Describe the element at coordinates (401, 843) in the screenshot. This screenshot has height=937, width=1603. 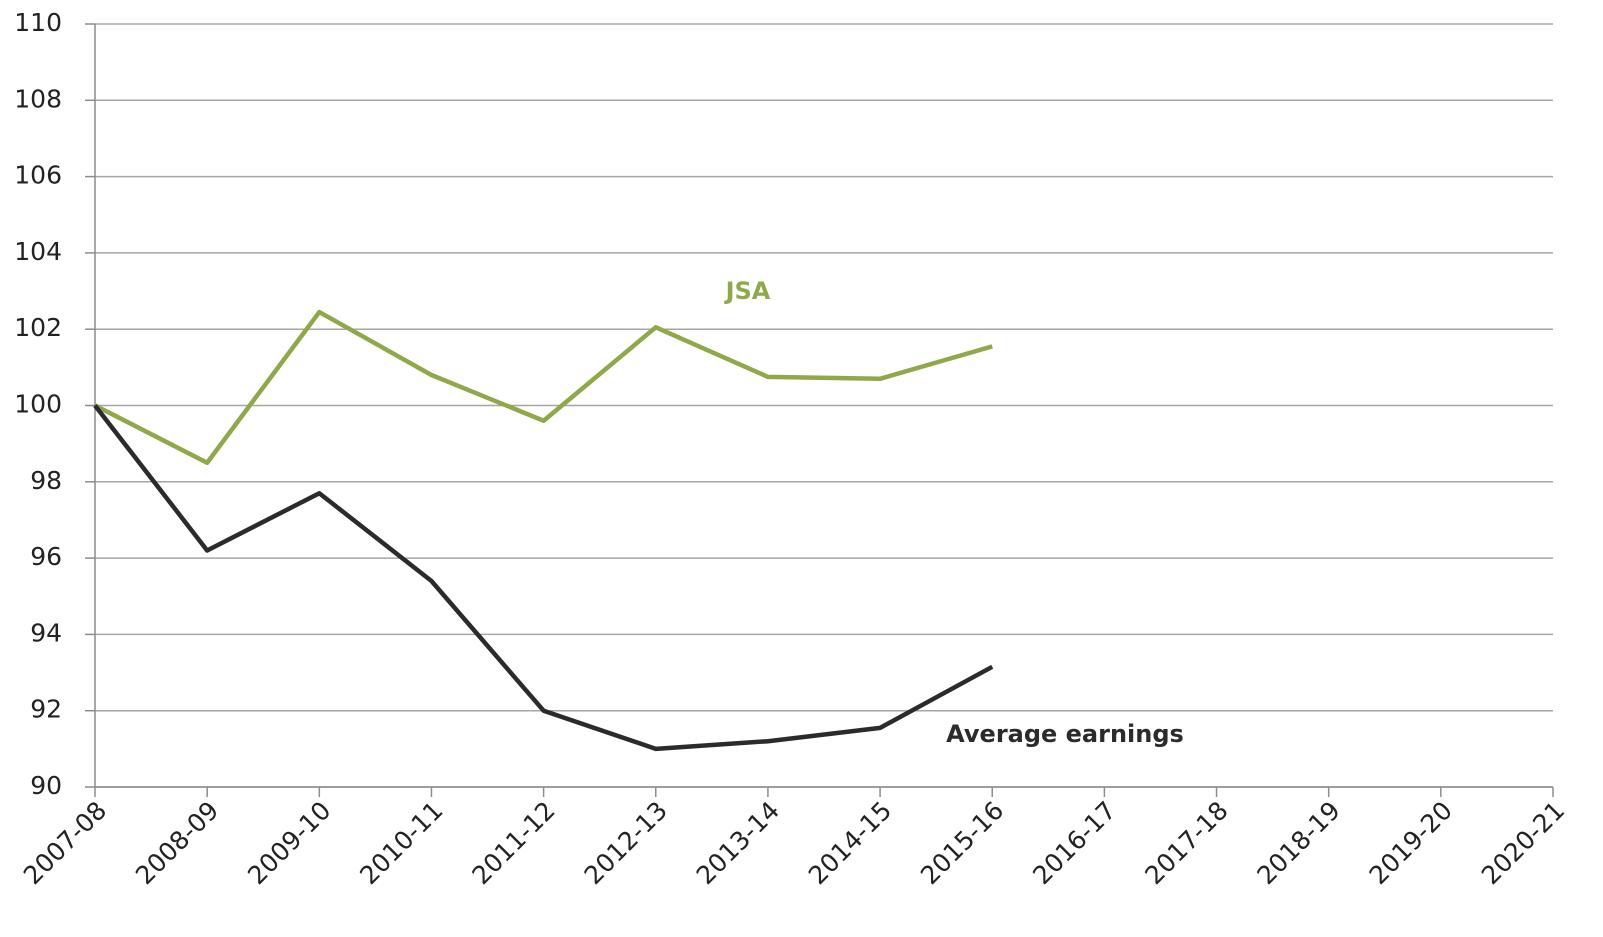
I see `x-tick-label: 2010-11` at that location.